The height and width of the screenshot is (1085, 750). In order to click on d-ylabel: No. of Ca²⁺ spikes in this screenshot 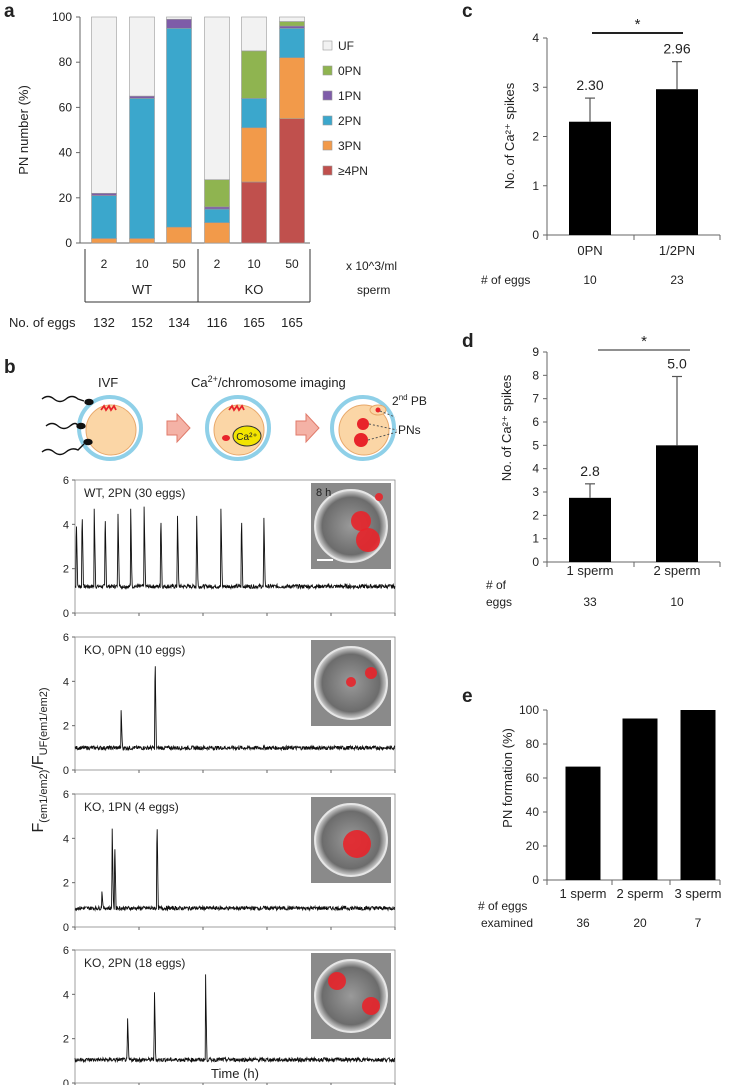, I will do `click(506, 427)`.